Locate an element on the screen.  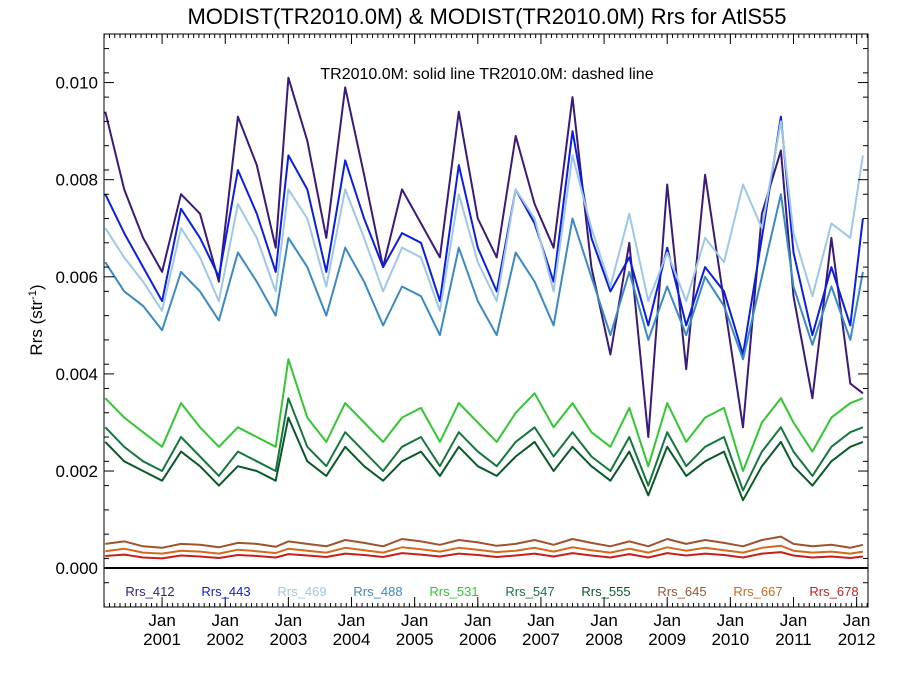
y-tick-label: 0.006 is located at coordinates (76, 277).